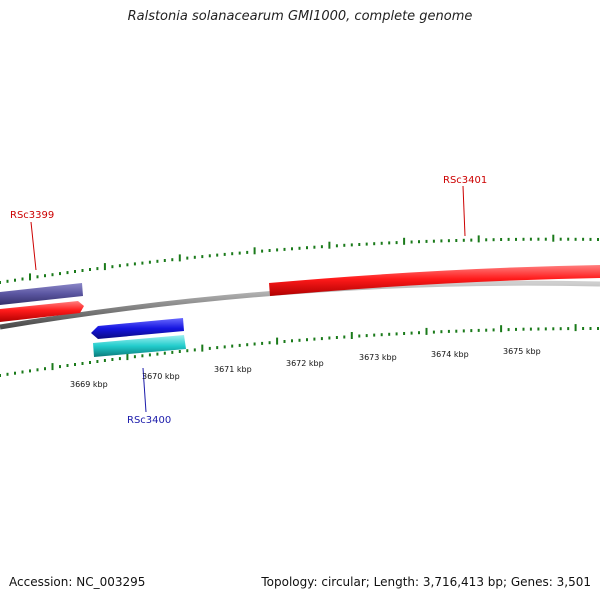  I want to click on label-leader-rsc3400, so click(144, 390).